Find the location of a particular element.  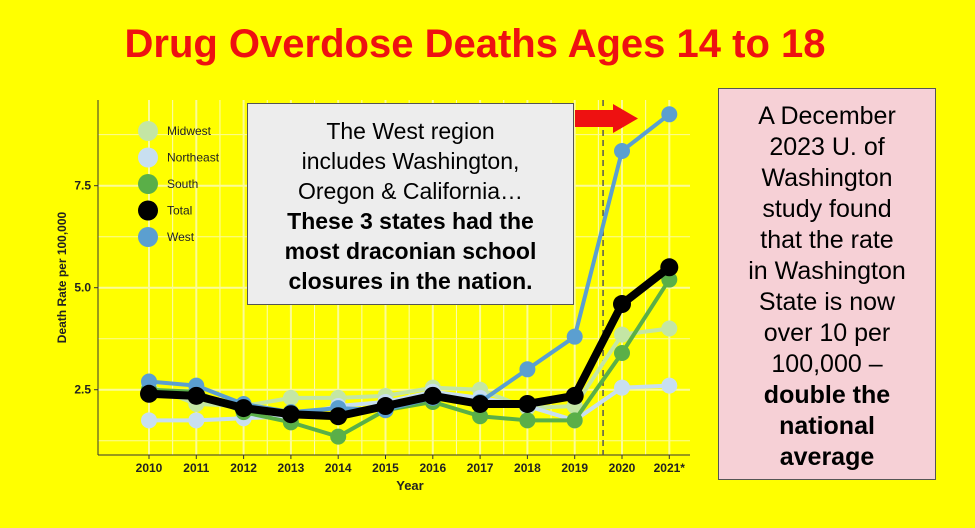

x-tick-label: 2012 is located at coordinates (243, 468).